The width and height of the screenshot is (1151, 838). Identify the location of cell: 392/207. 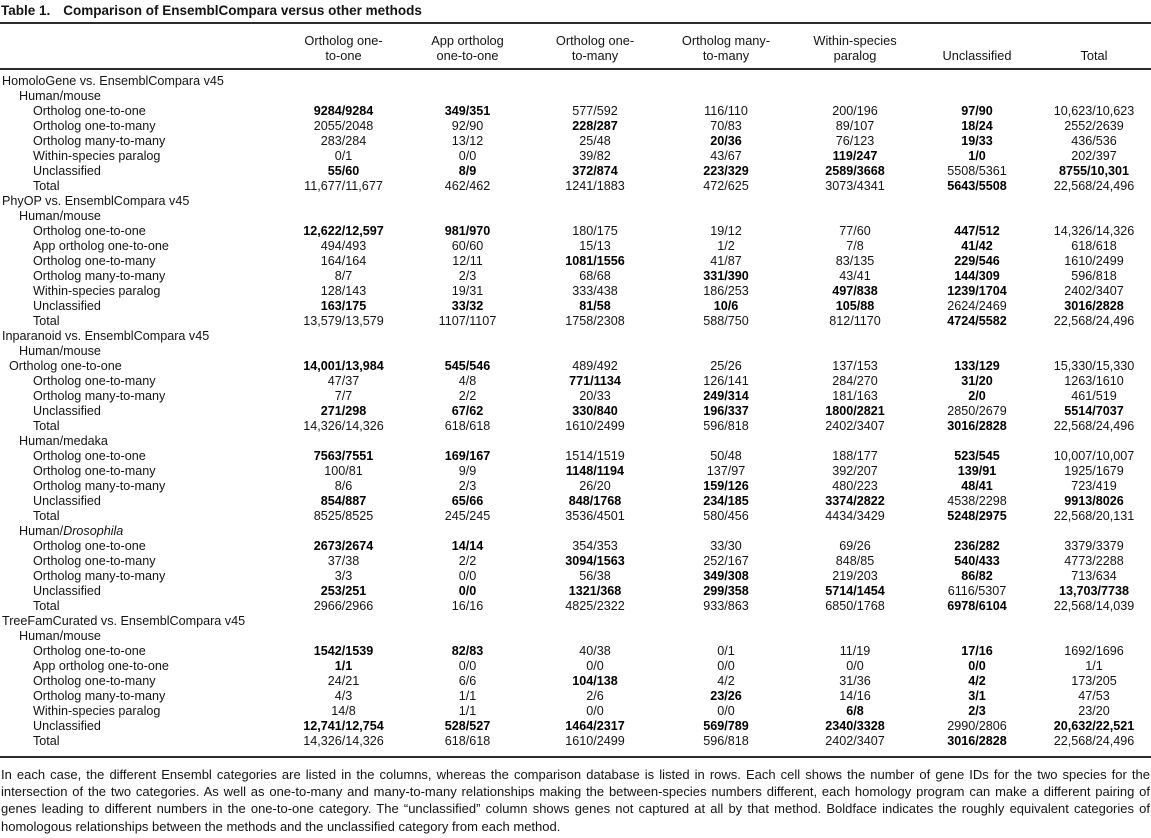
(855, 471).